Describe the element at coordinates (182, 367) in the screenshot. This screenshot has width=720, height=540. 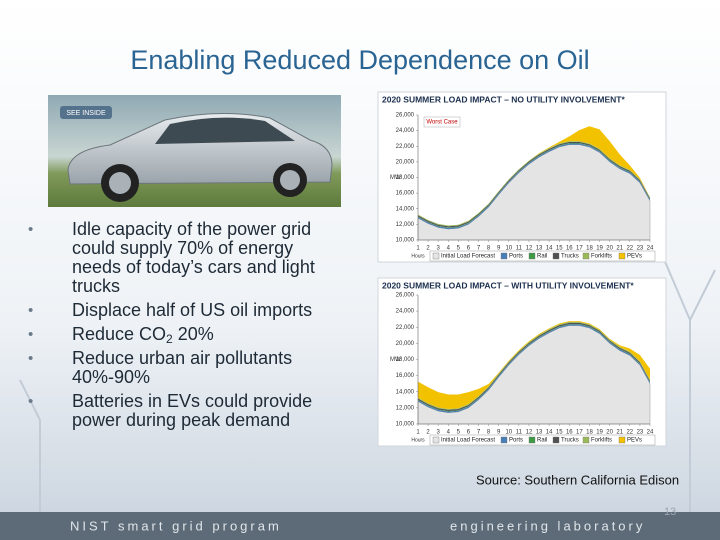
I see `bullet-text: Reduce urban air pollutants 40%-90%` at that location.